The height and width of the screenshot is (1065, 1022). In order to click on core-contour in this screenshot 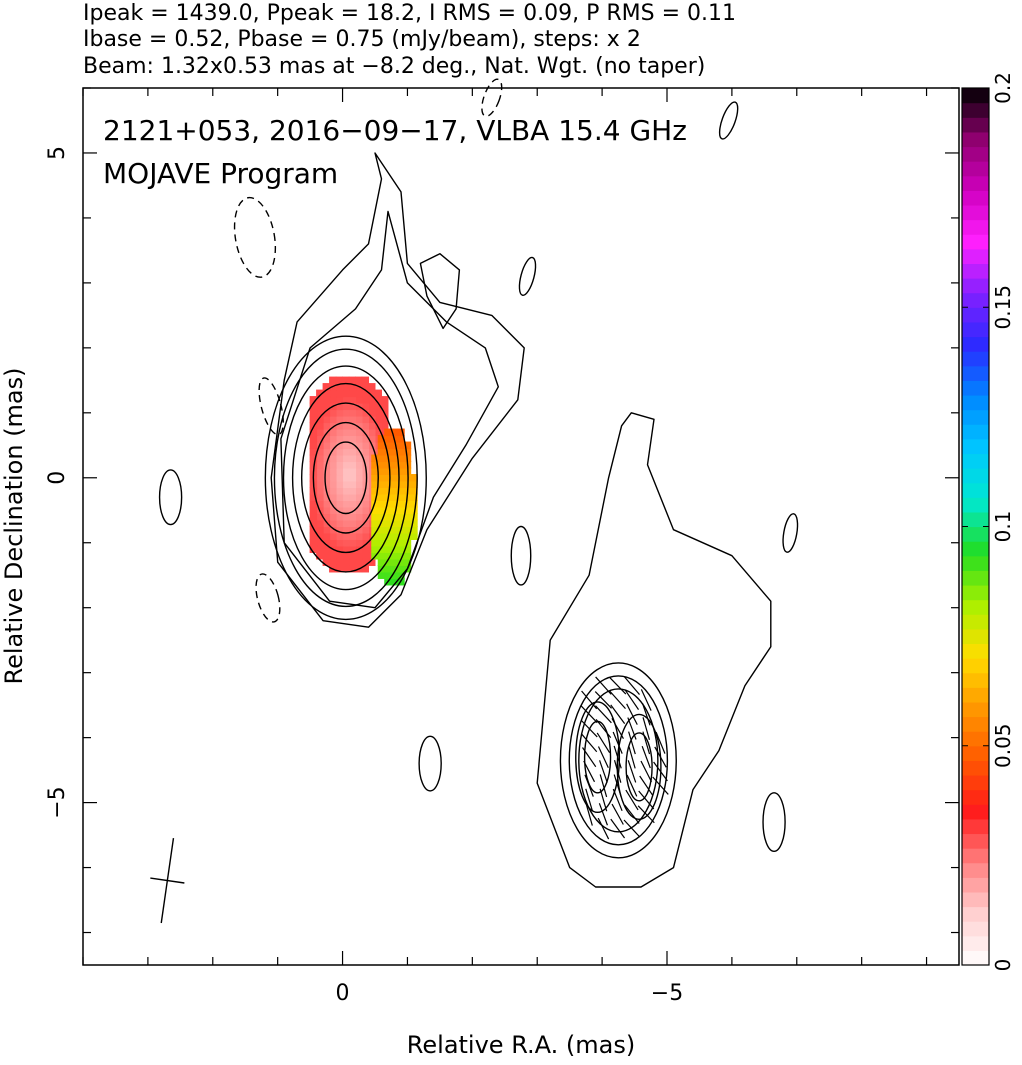, I will do `click(346, 478)`.